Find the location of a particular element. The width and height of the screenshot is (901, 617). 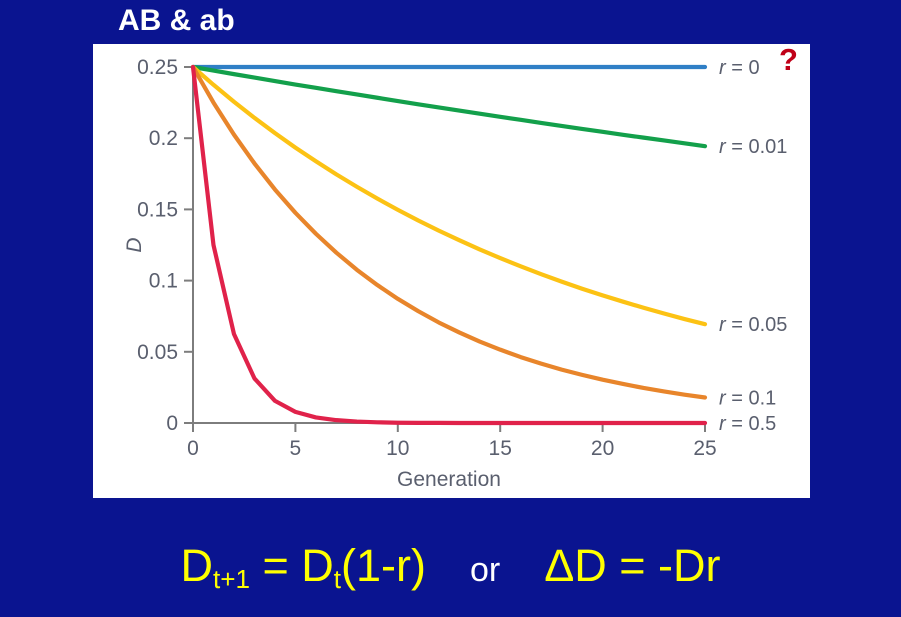

formula-left-base: D is located at coordinates (196, 565).